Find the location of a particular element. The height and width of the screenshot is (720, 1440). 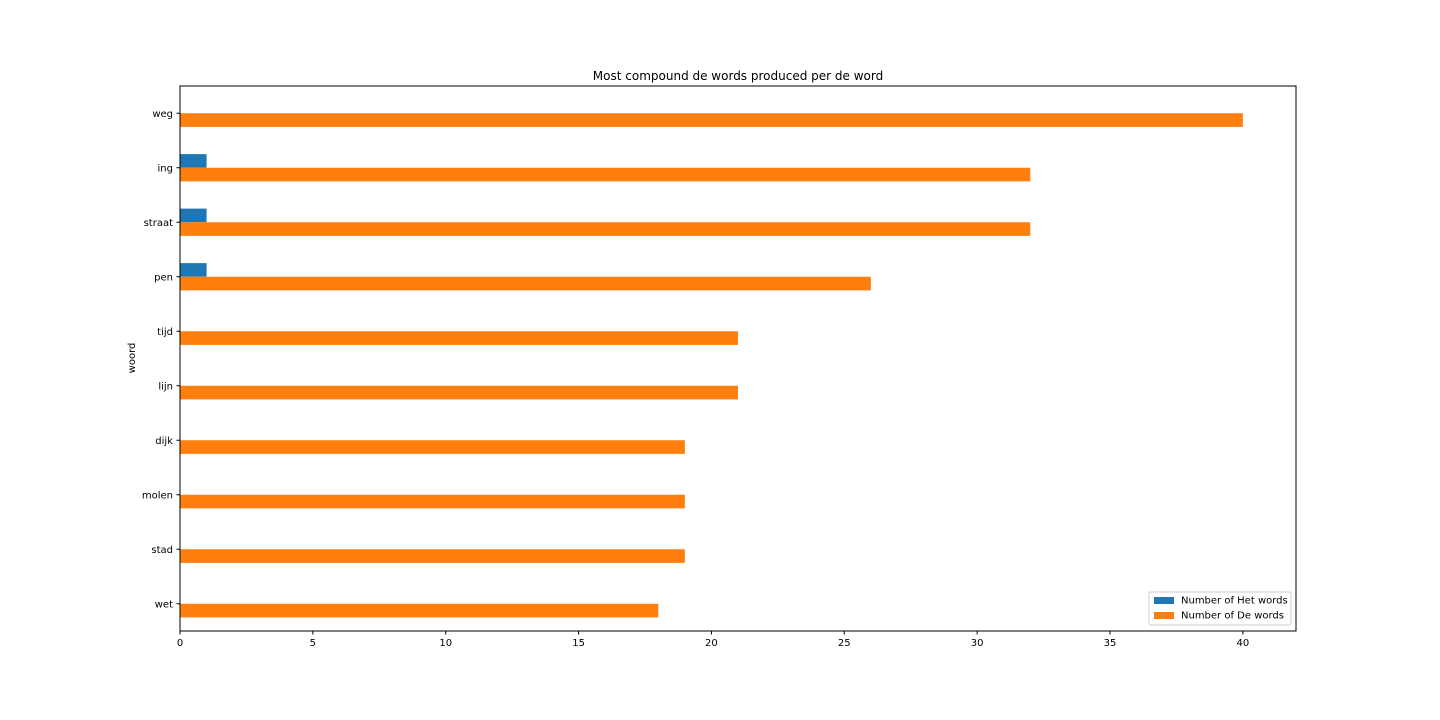

x-ticks-group: 0 5 10 15 20 25 30 35 40 is located at coordinates (713, 640).